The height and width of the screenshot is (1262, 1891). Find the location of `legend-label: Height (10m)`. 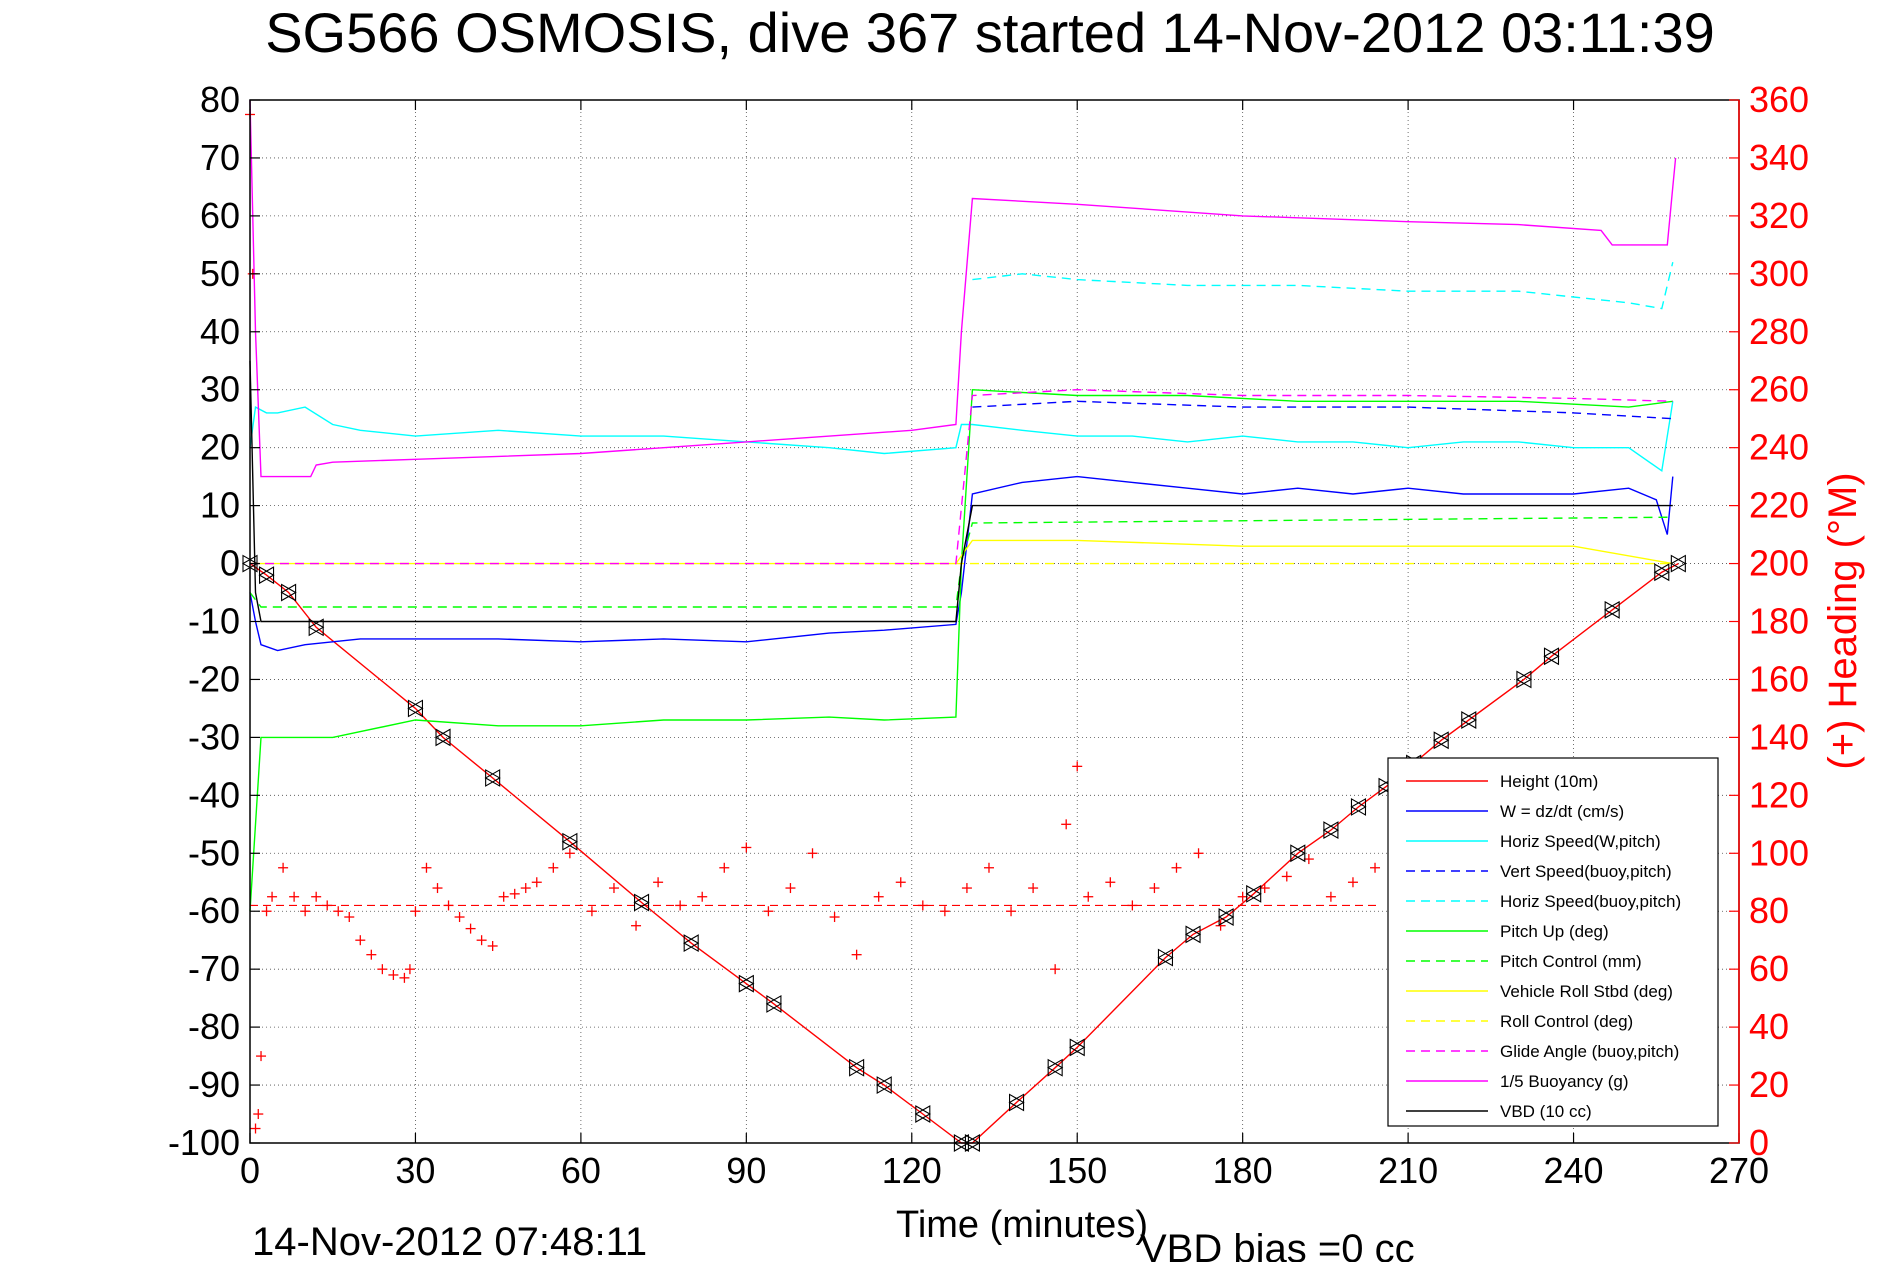

legend-label: Height (10m) is located at coordinates (1549, 781).